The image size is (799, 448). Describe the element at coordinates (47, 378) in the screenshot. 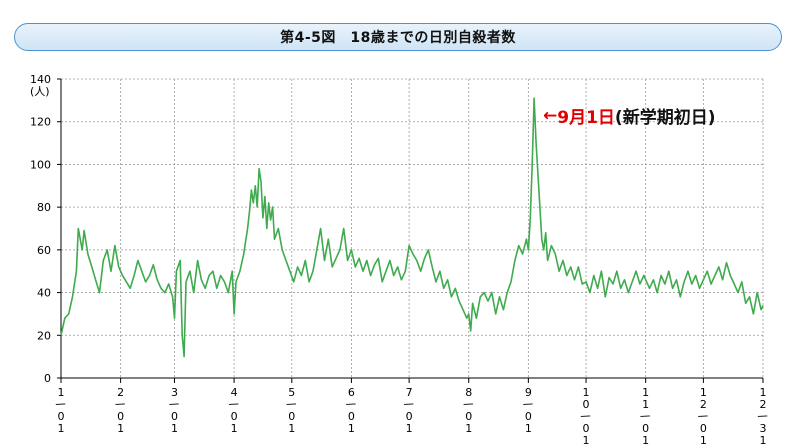

I see `y-tick-label: 0` at that location.